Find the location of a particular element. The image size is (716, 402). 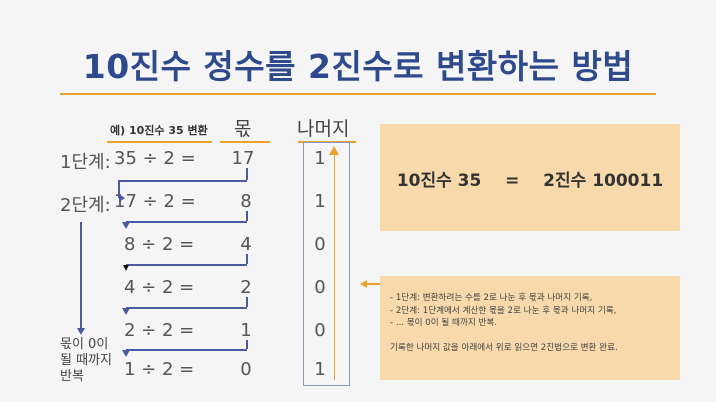

quotient-header: 몫 is located at coordinates (243, 129).